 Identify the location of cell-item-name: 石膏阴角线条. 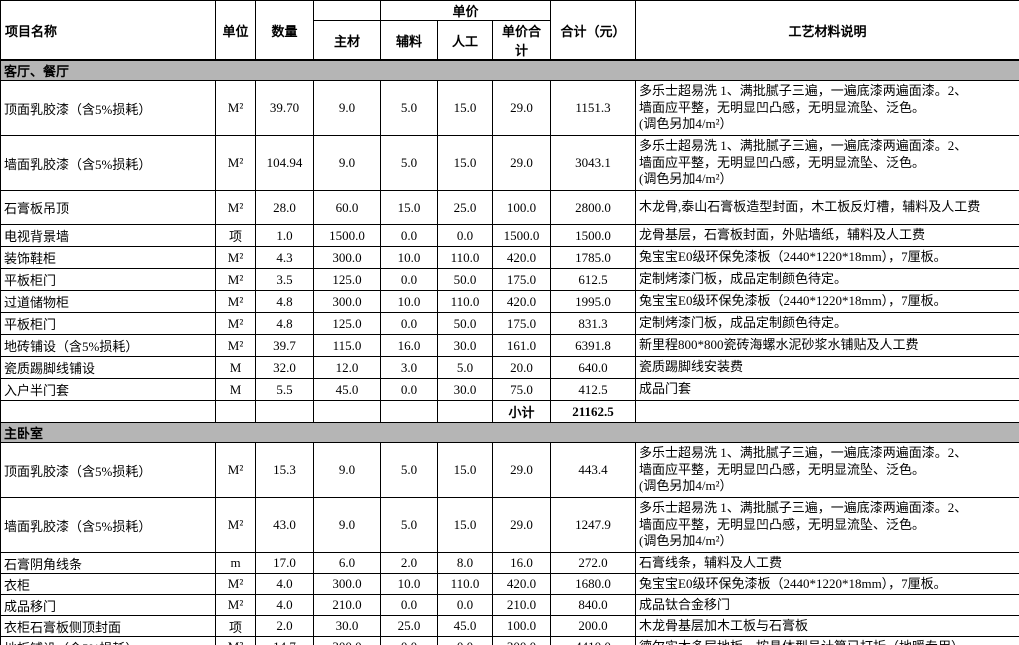
(108, 563).